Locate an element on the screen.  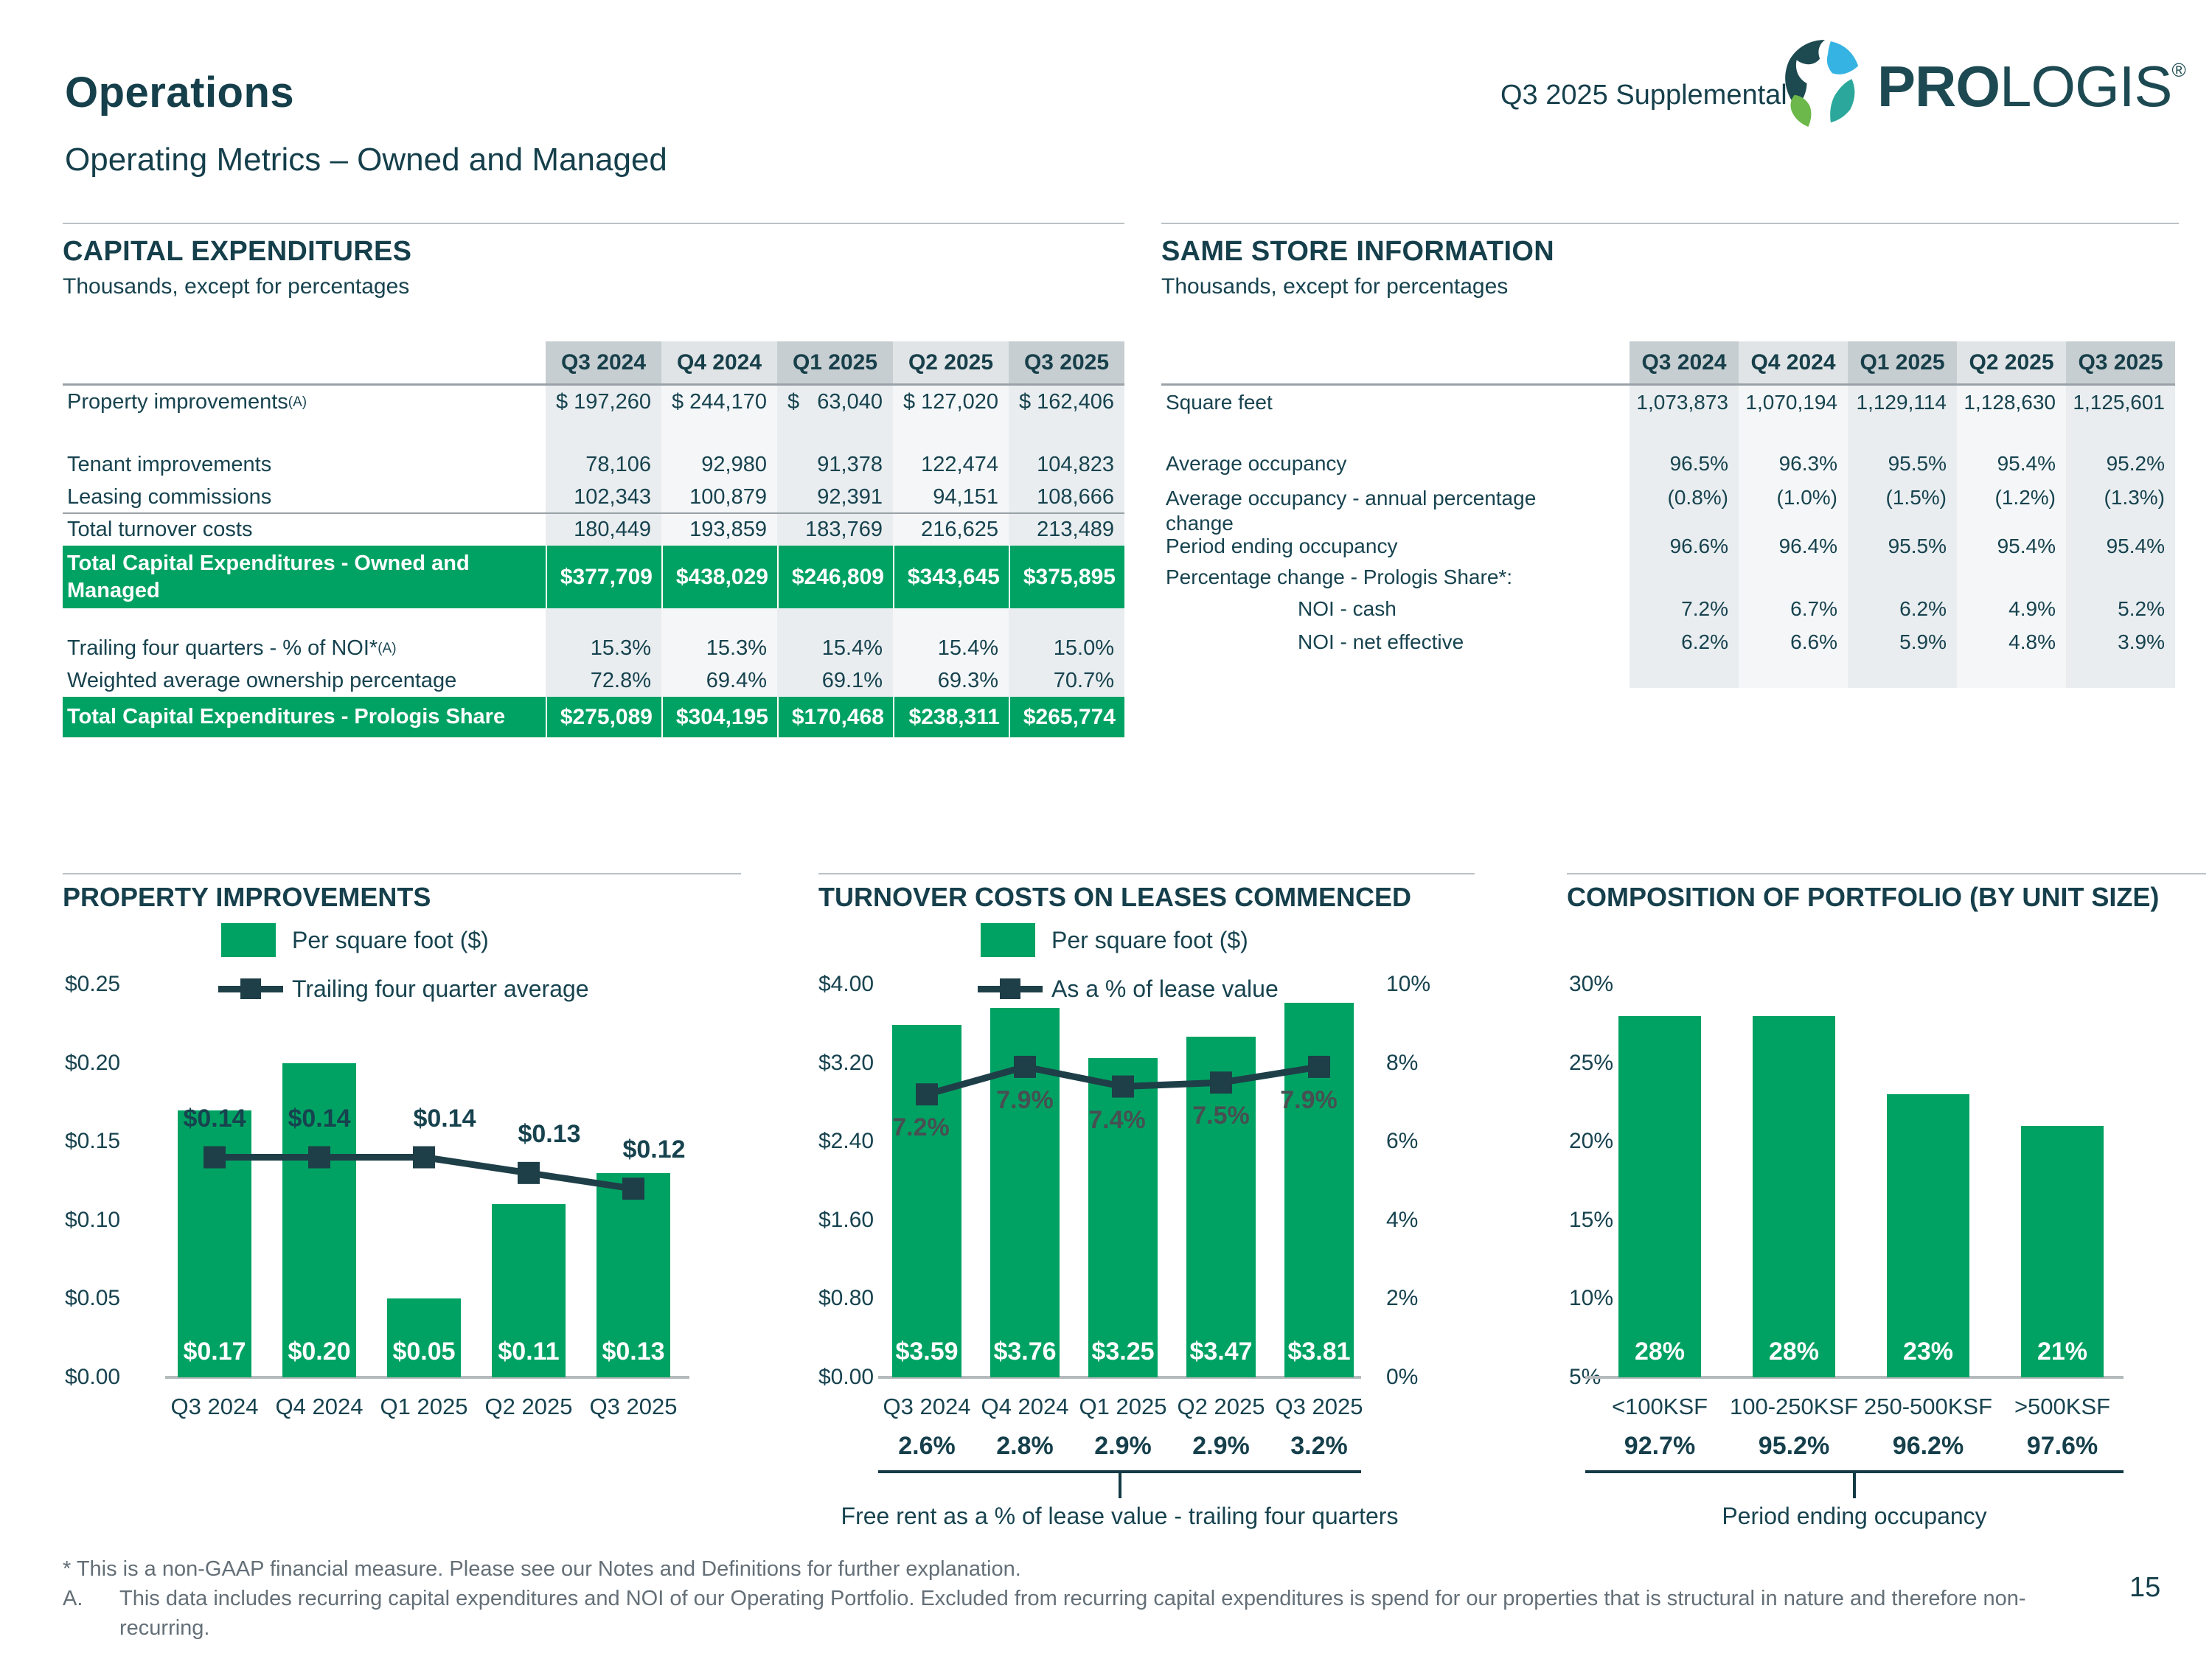
row-label: Average occupancy is located at coordinates (1395, 463).